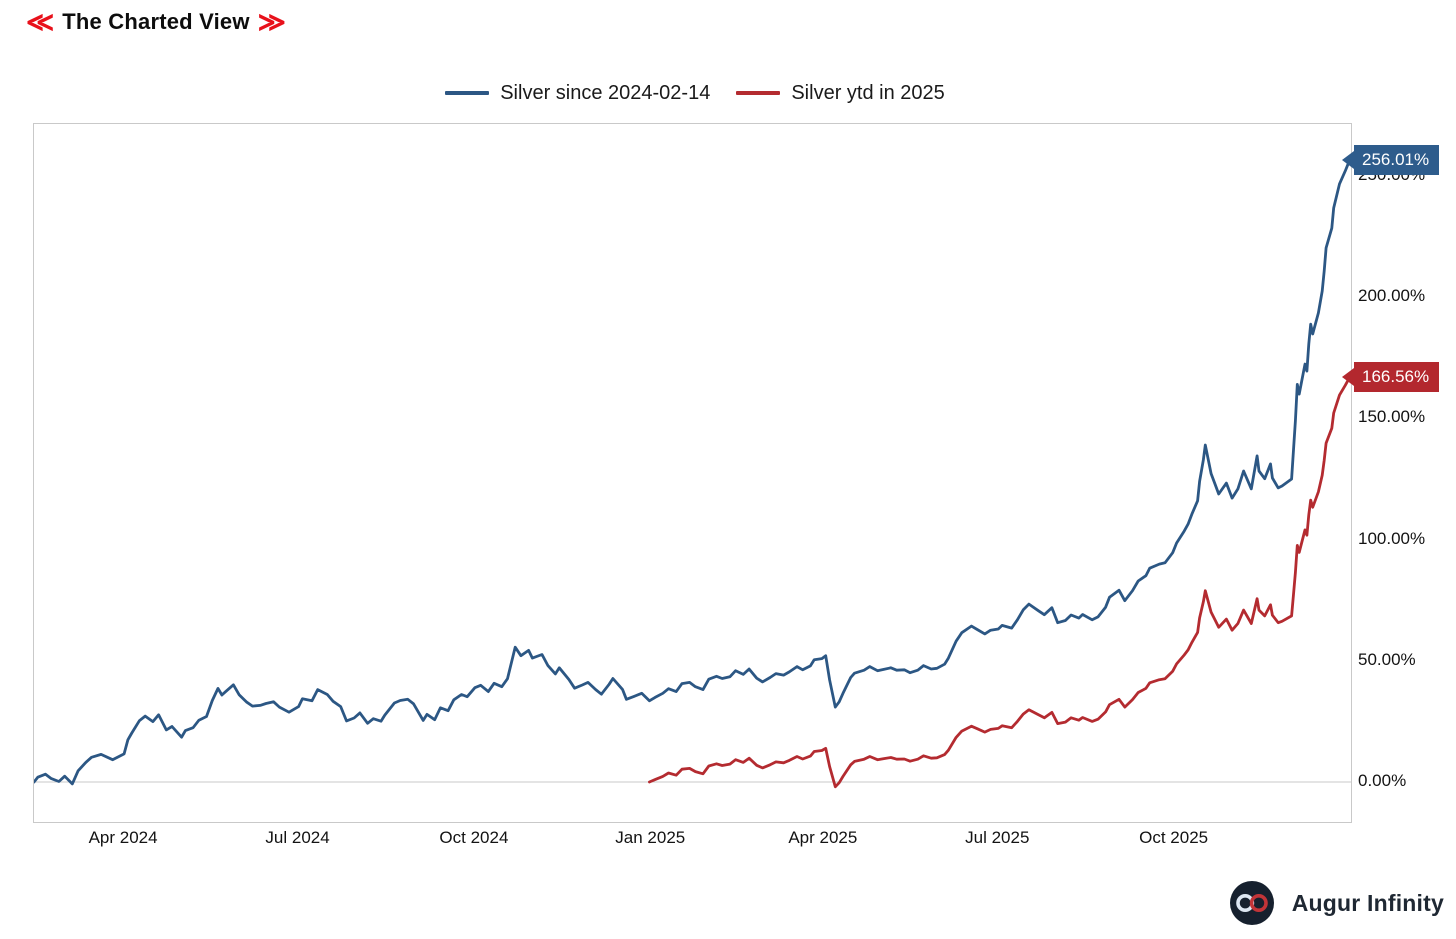 The width and height of the screenshot is (1456, 939). What do you see at coordinates (605, 93) in the screenshot?
I see `legend-label: Silver since 2024-02-14` at bounding box center [605, 93].